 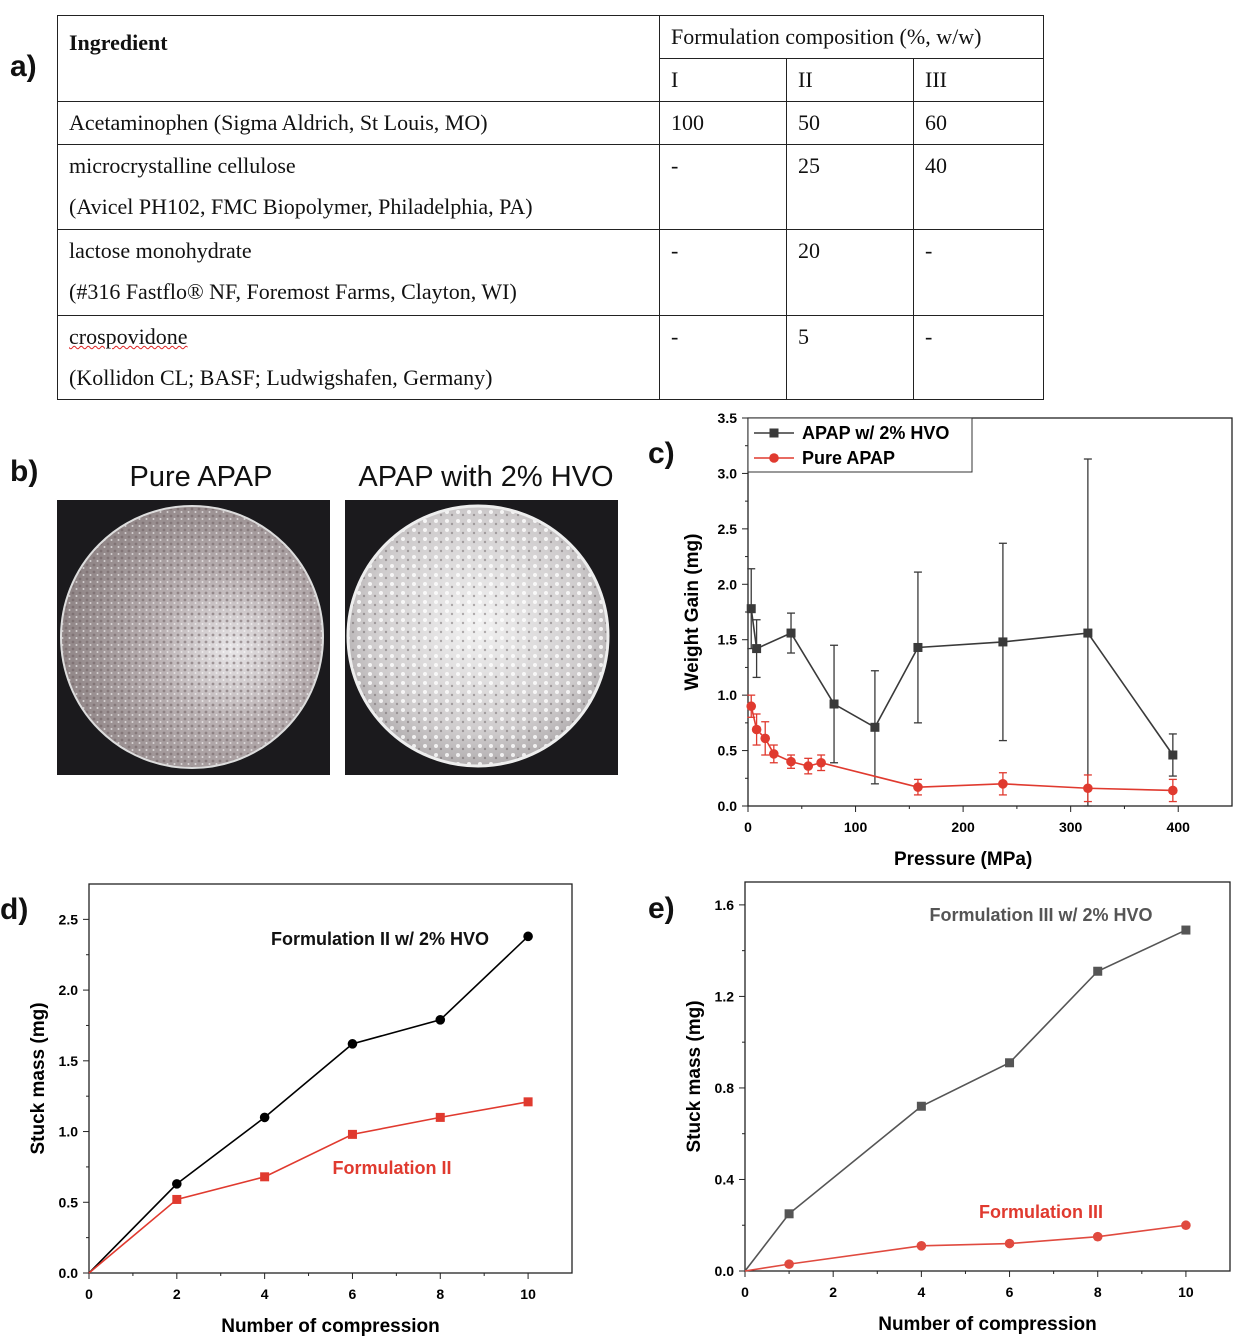 What do you see at coordinates (481, 637) in the screenshot?
I see `tablet-photo-apap-hvo` at bounding box center [481, 637].